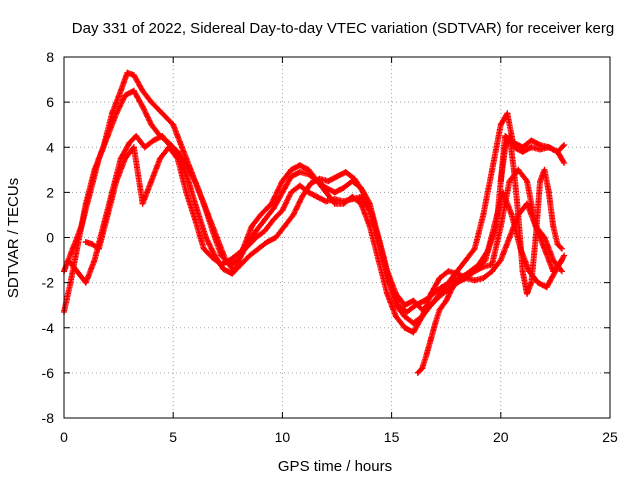 This screenshot has height=480, width=640. Describe the element at coordinates (173, 437) in the screenshot. I see `x-tick-label: 5` at that location.